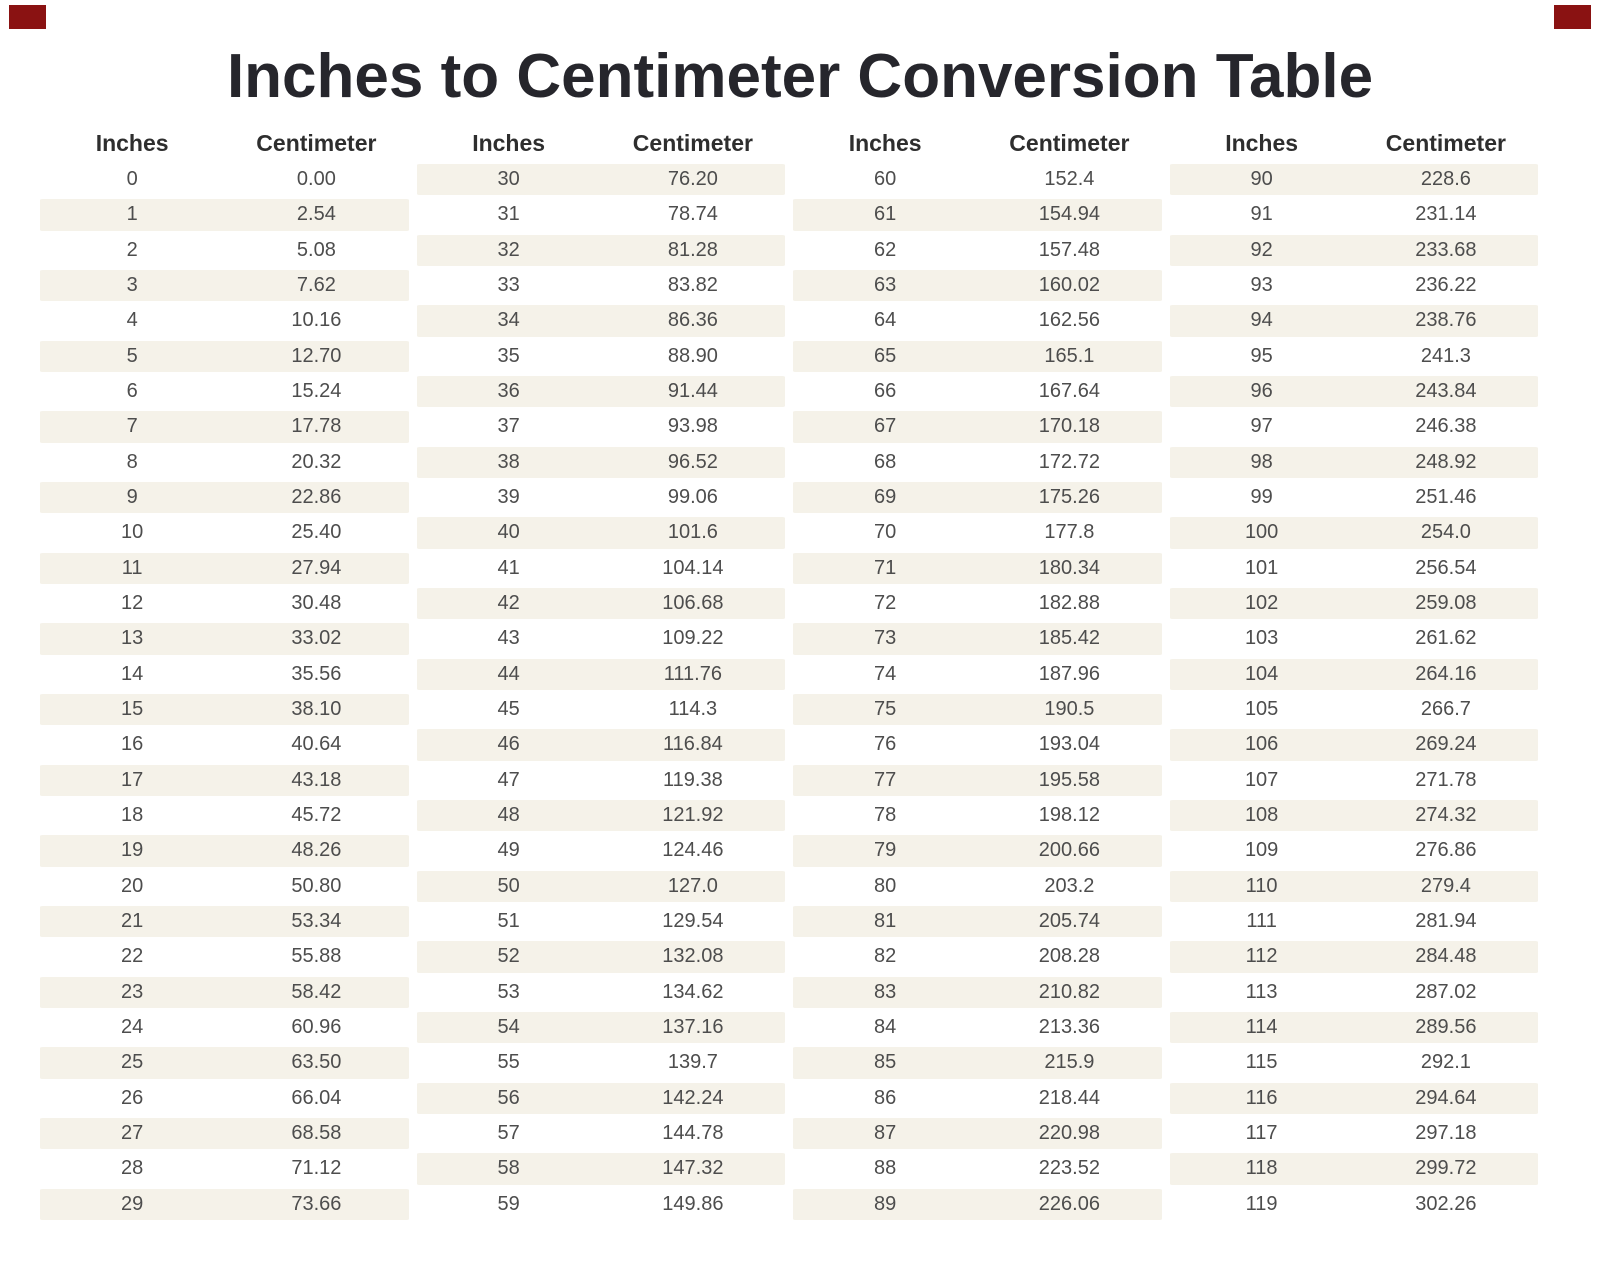  What do you see at coordinates (1354, 356) in the screenshot?
I see `table-row: 95 241.3` at bounding box center [1354, 356].